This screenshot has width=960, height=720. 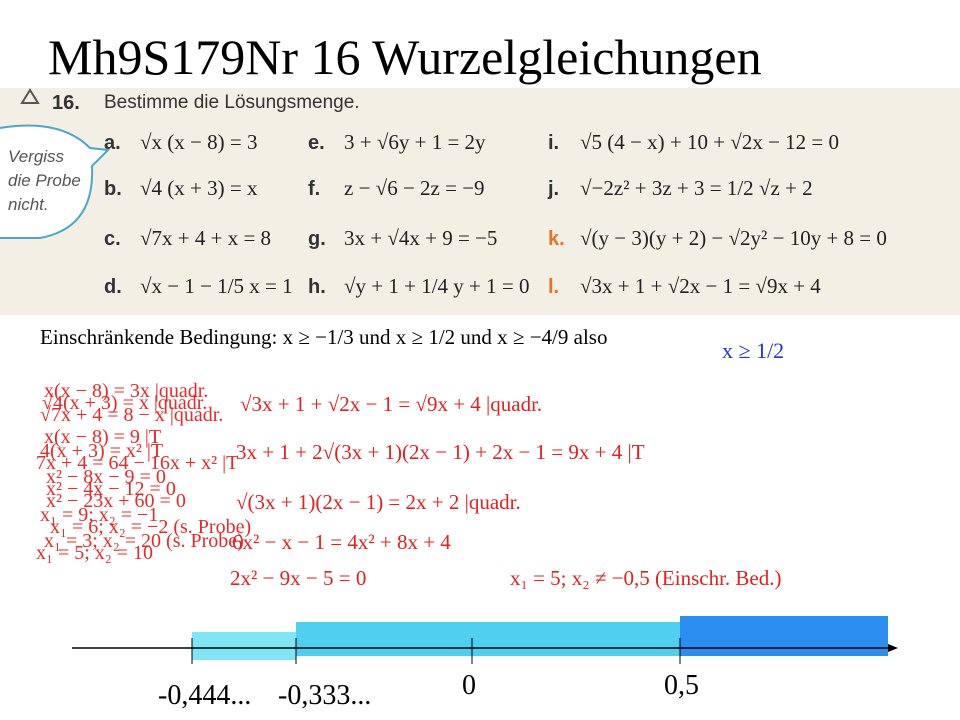 What do you see at coordinates (36, 156) in the screenshot?
I see `note-line: Vergiss` at bounding box center [36, 156].